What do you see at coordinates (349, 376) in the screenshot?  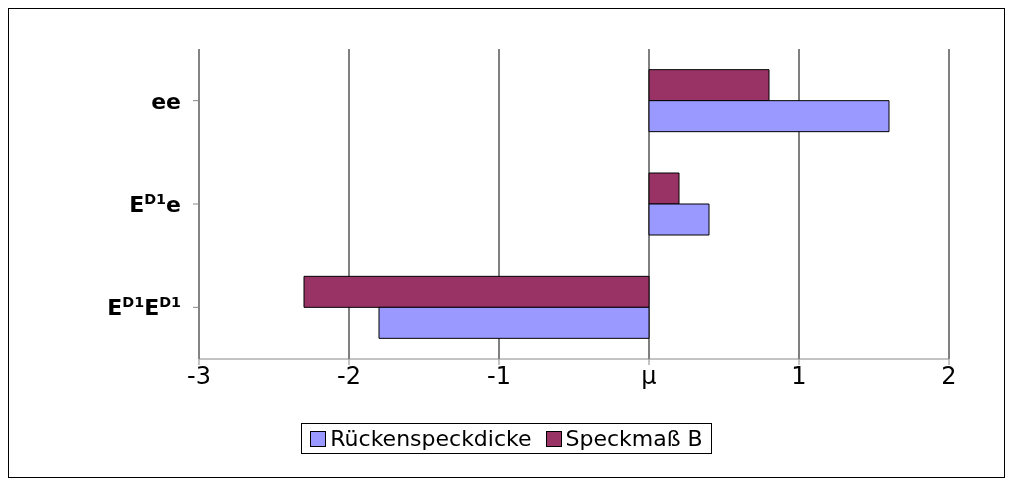 I see `x-tick-label: -2` at bounding box center [349, 376].